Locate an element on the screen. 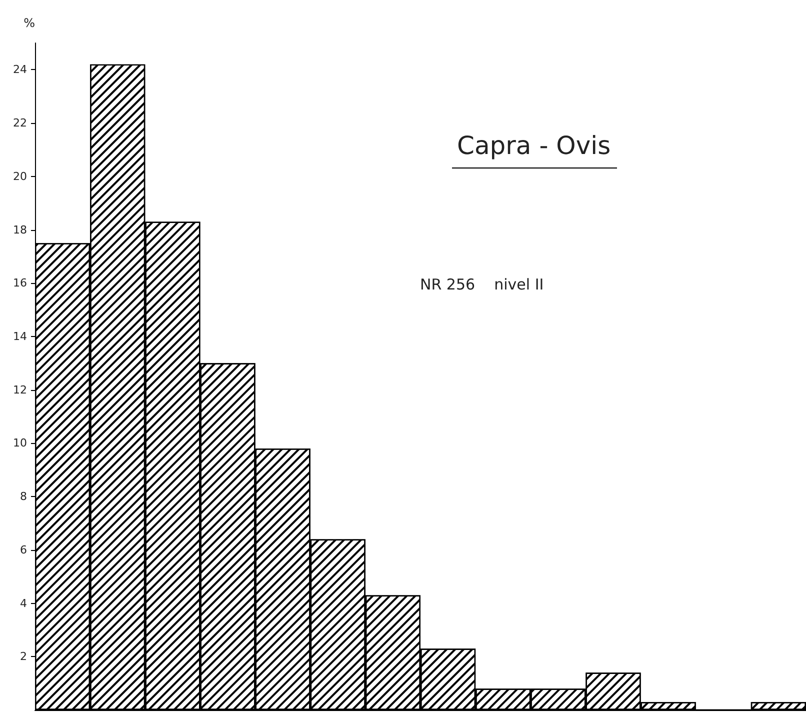 This screenshot has width=806, height=718. text: Capra - Ovis is located at coordinates (534, 145).